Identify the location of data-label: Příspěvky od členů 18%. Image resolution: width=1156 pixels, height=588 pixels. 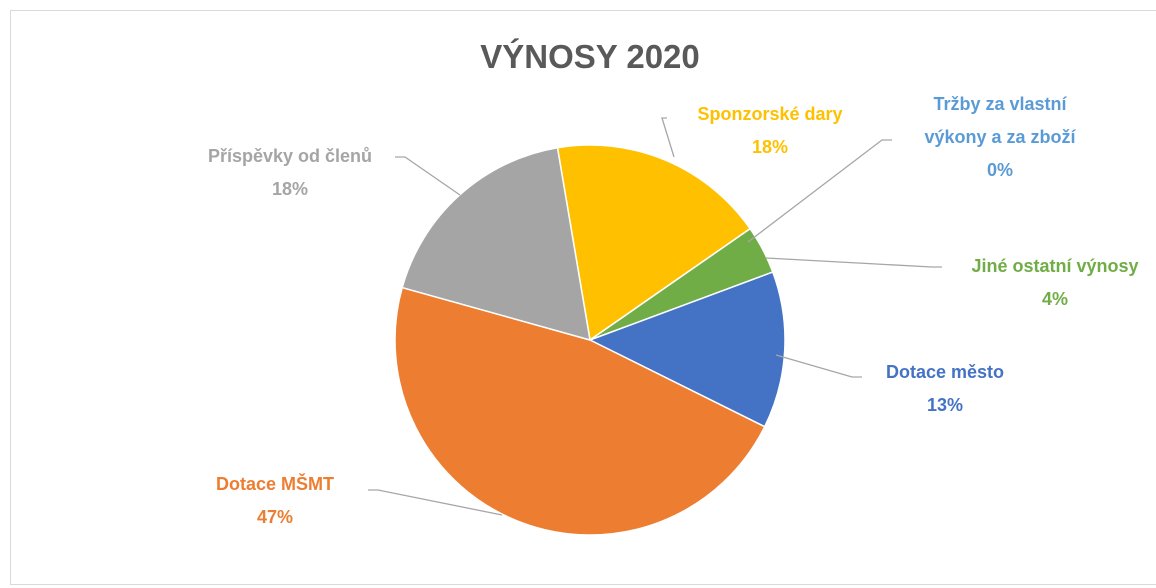
(290, 173).